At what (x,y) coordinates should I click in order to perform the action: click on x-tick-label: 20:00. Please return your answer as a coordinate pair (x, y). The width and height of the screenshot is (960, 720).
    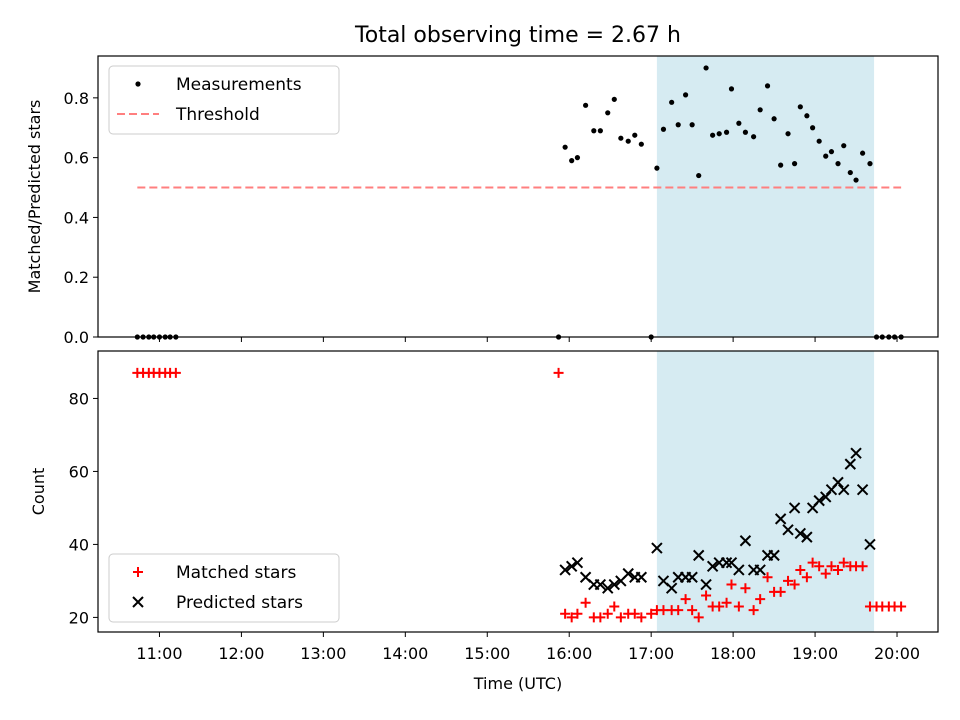
    Looking at the image, I should click on (897, 653).